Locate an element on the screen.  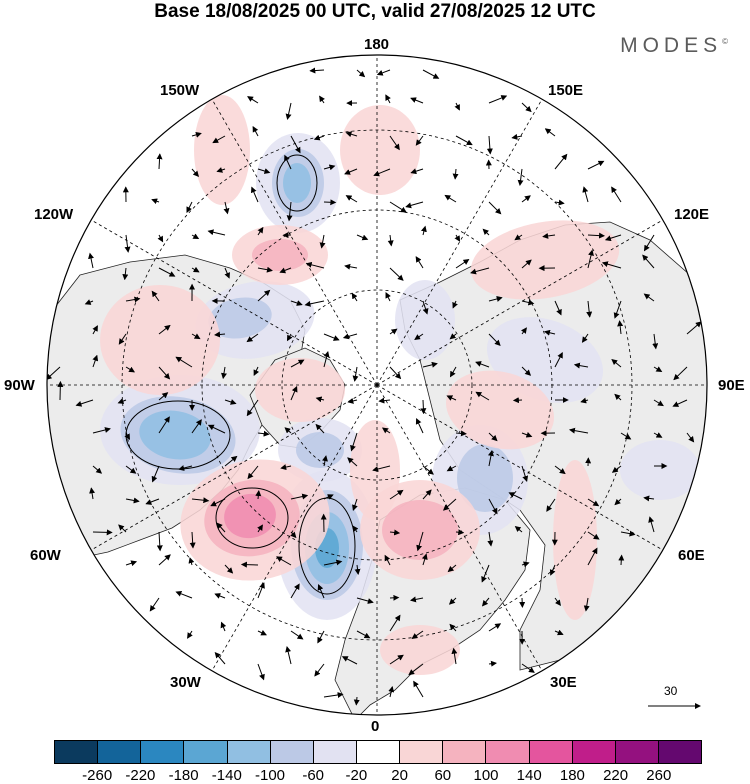
lon-label-150e: 150E is located at coordinates (565, 90).